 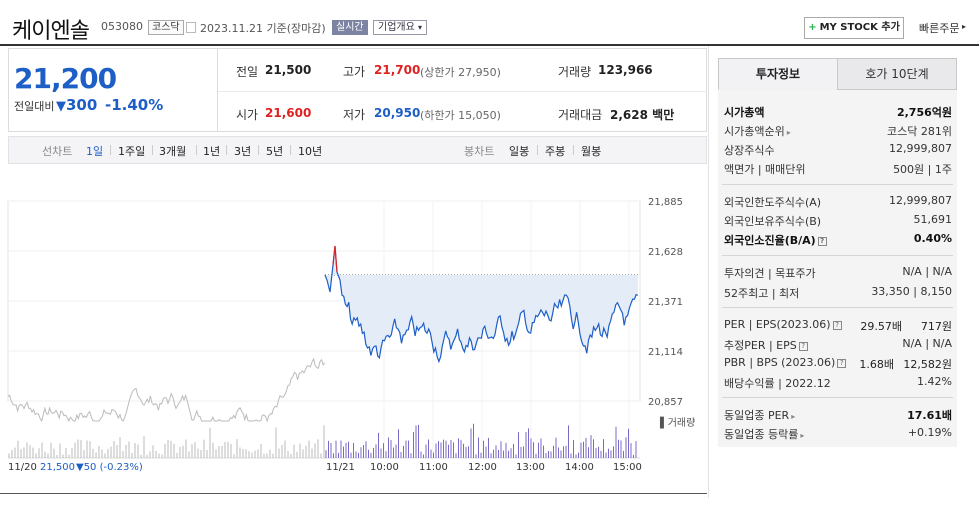 I want to click on period-3y: 3년, so click(x=243, y=151).